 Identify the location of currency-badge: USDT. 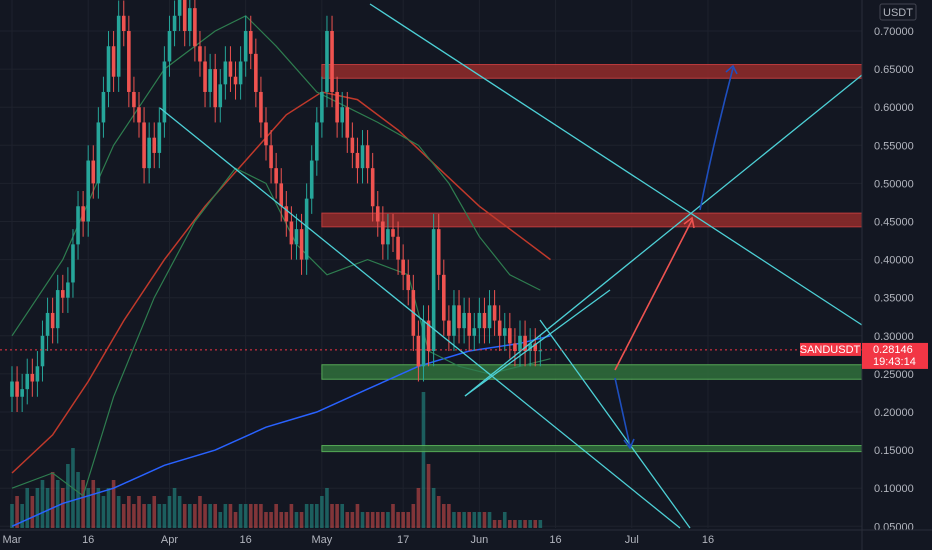
(898, 12).